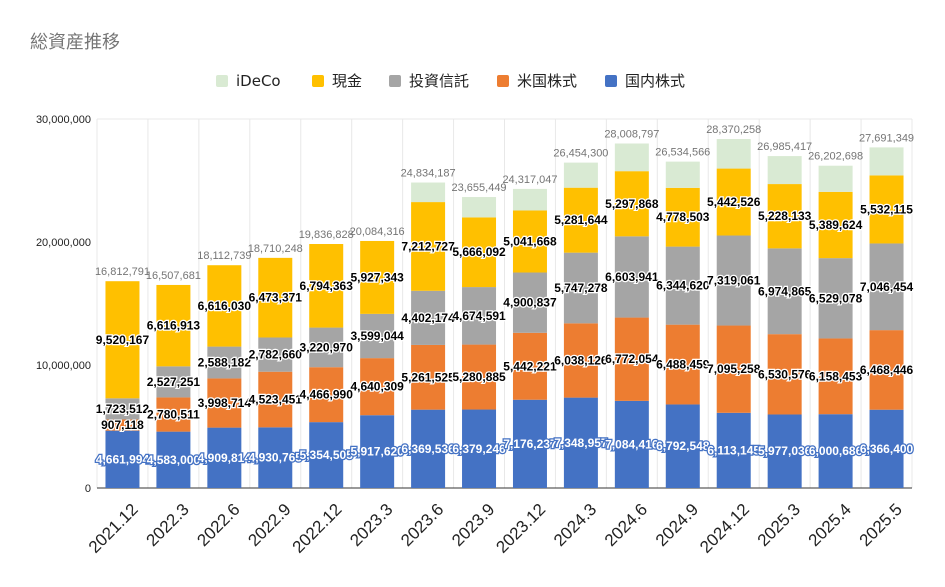 This screenshot has width=945, height=587. What do you see at coordinates (626, 525) in the screenshot?
I see `x-tick-label: 2024.6` at bounding box center [626, 525].